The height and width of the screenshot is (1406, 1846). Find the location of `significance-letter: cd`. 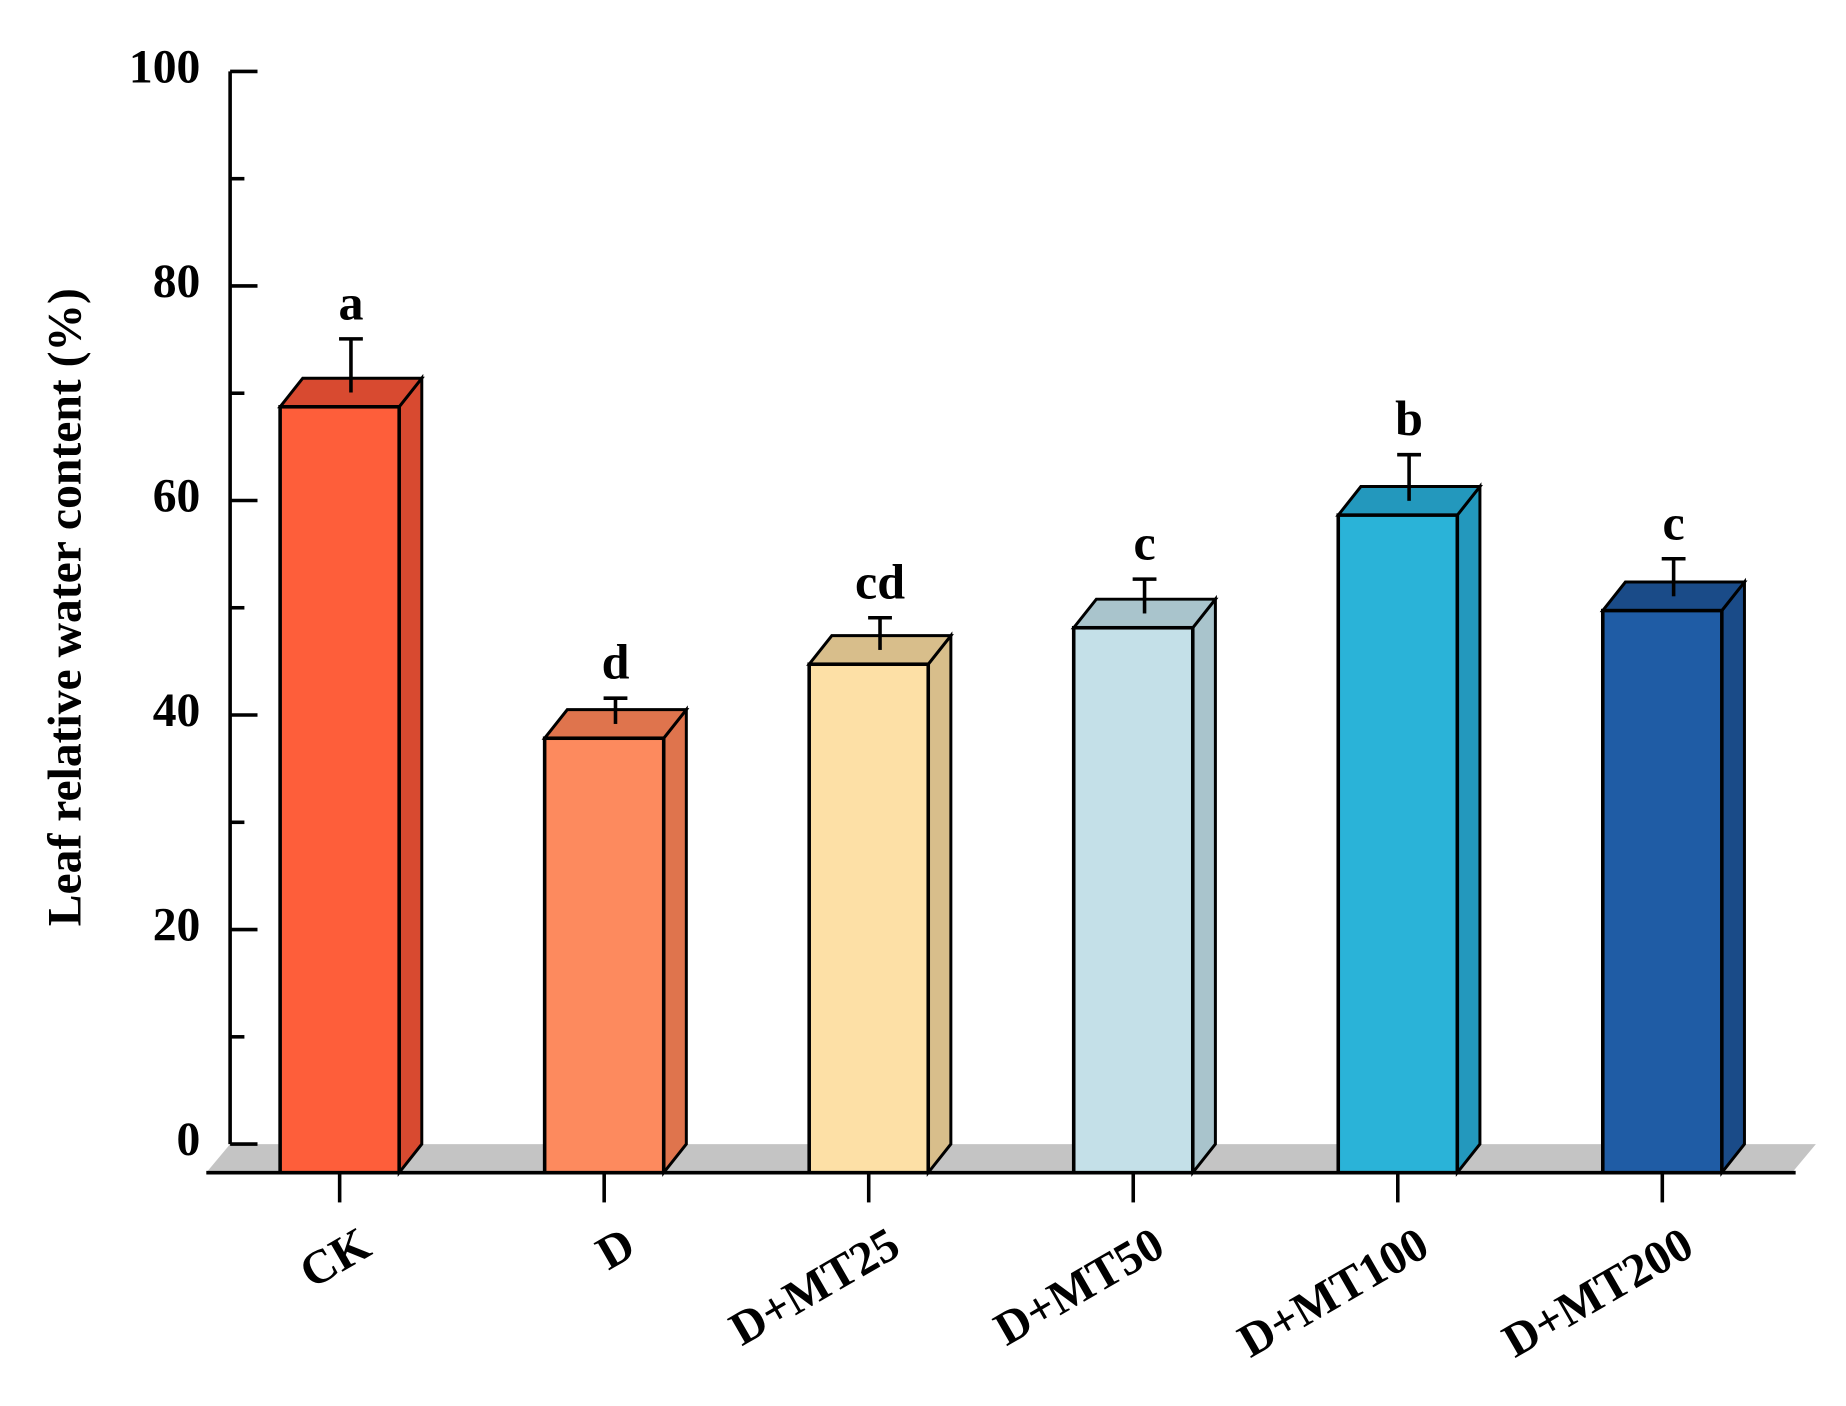

significance-letter: cd is located at coordinates (880, 581).